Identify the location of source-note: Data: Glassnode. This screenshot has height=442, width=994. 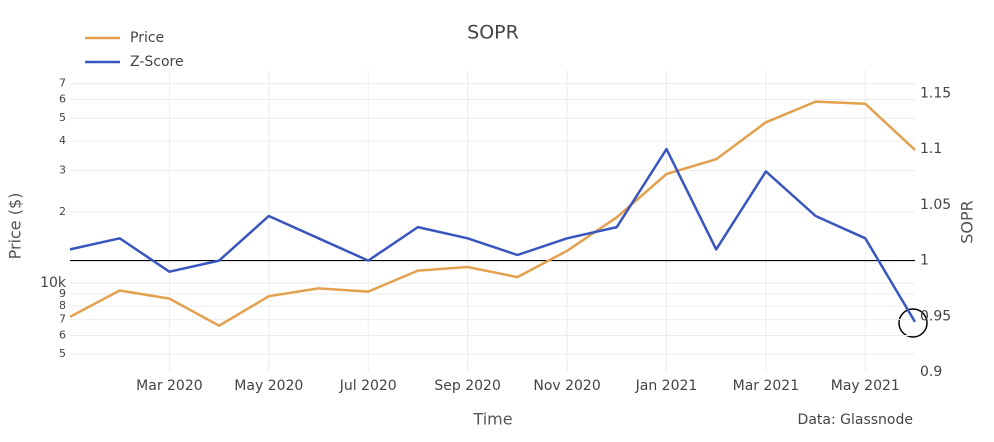
(855, 420).